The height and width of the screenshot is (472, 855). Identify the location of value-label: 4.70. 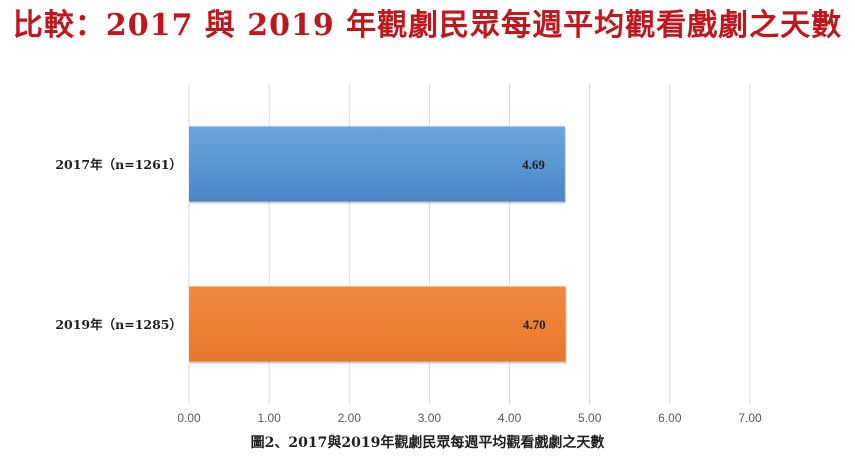
(534, 324).